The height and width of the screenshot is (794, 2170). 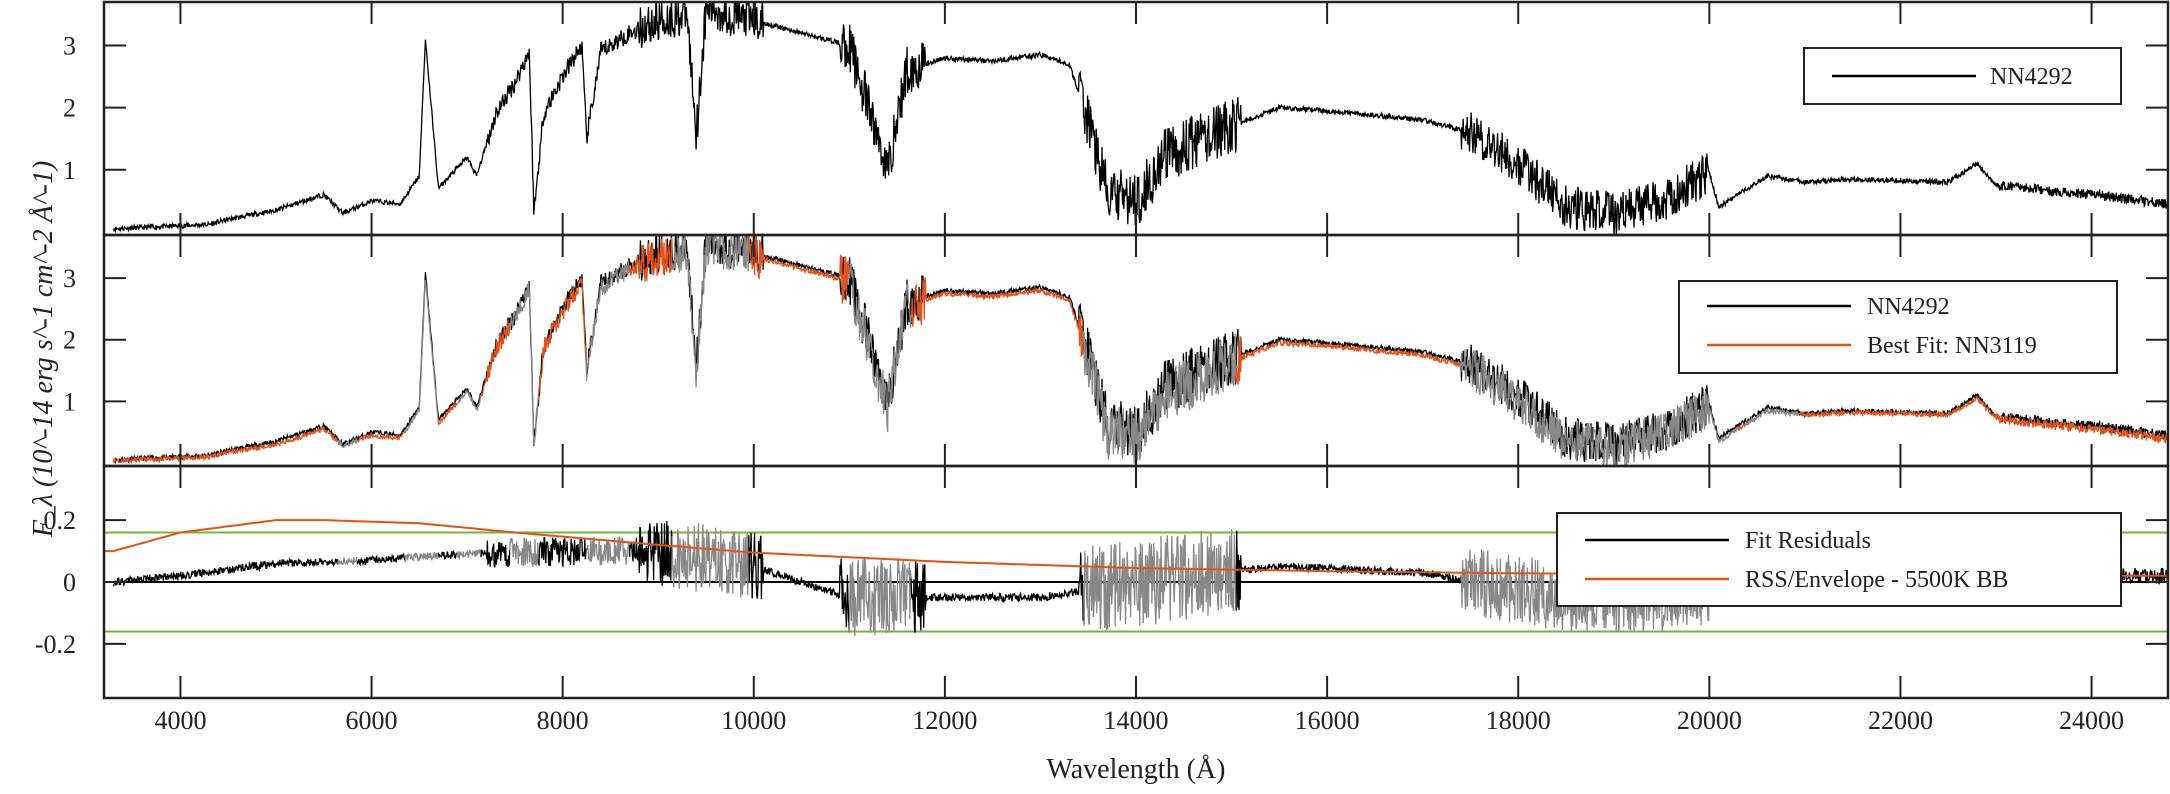 I want to click on x-tick-label: 22000, so click(x=1900, y=720).